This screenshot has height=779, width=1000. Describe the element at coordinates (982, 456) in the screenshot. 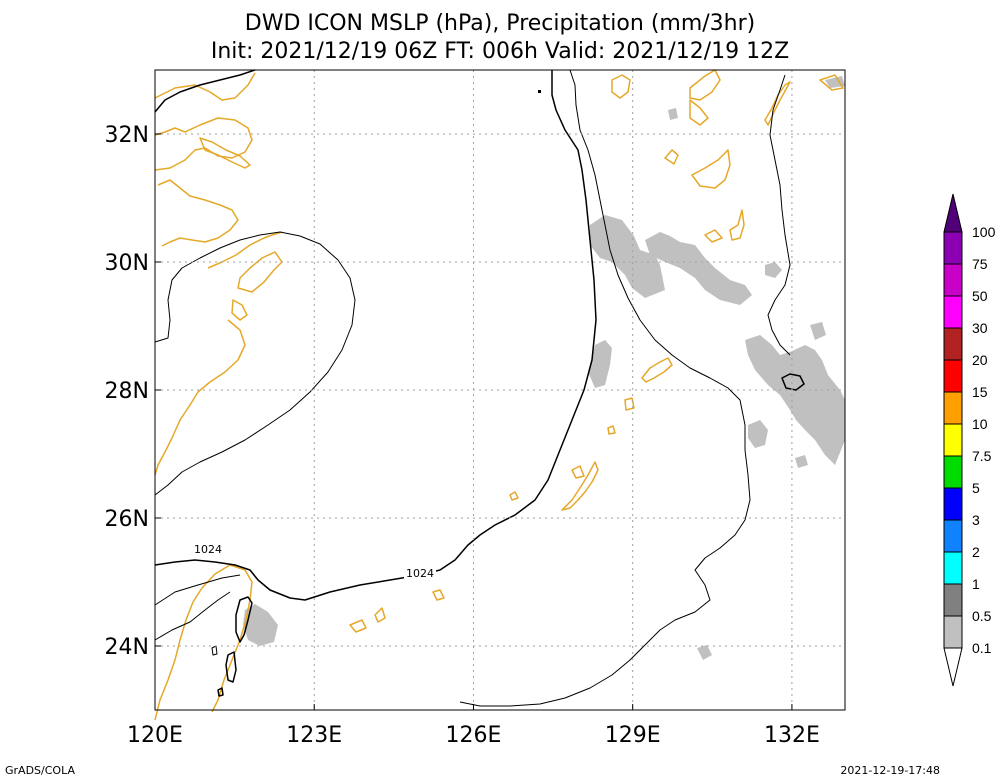

I see `colorbar-label: 7.5` at that location.